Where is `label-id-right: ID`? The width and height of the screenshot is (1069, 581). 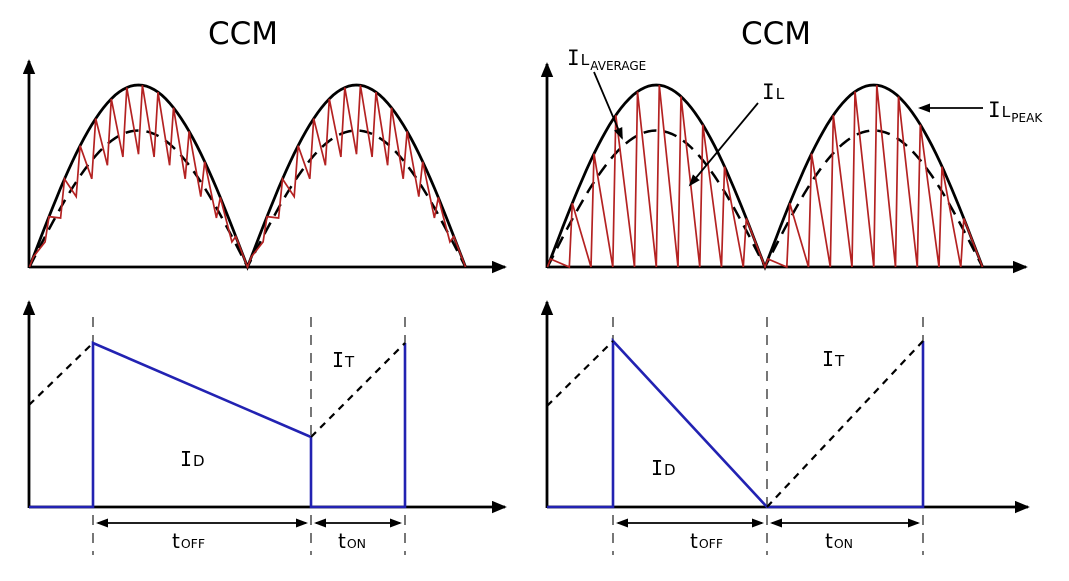
label-id-right: ID is located at coordinates (663, 468).